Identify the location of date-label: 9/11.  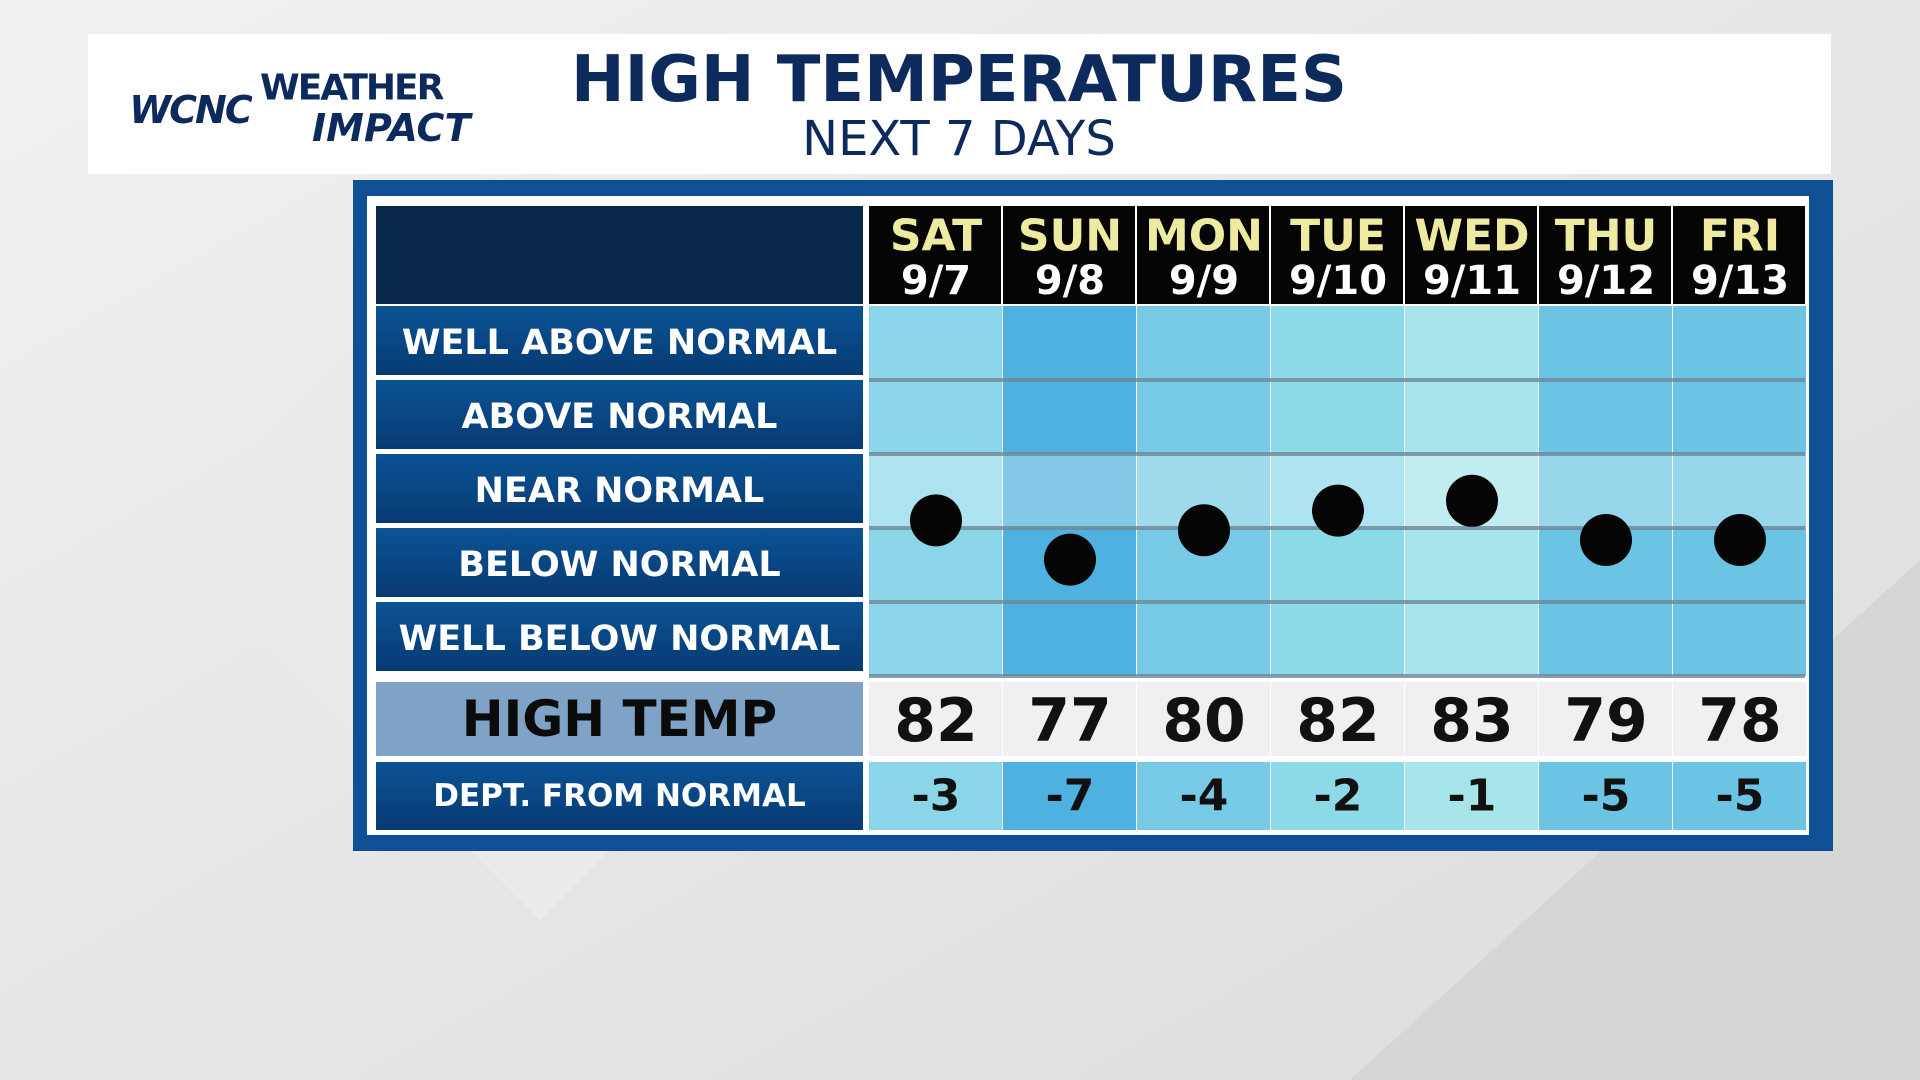
(1472, 281).